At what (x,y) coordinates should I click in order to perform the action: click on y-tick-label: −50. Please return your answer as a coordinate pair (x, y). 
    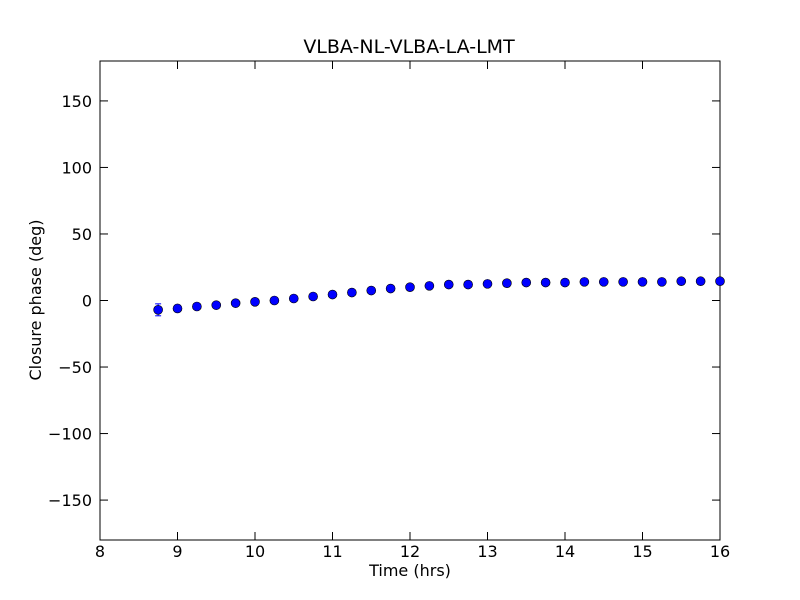
    Looking at the image, I should click on (75, 367).